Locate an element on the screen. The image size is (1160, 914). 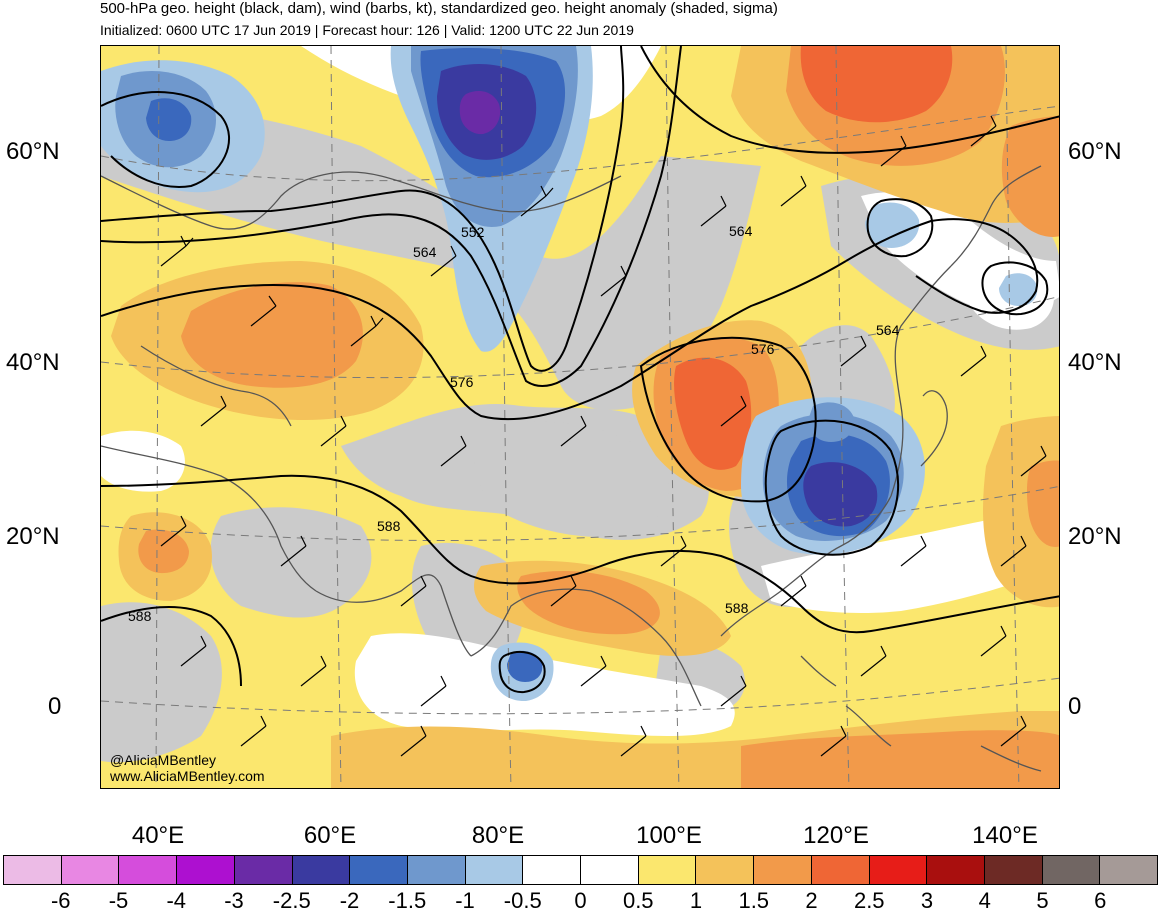
lon-label-60e: 60°E is located at coordinates (330, 835).